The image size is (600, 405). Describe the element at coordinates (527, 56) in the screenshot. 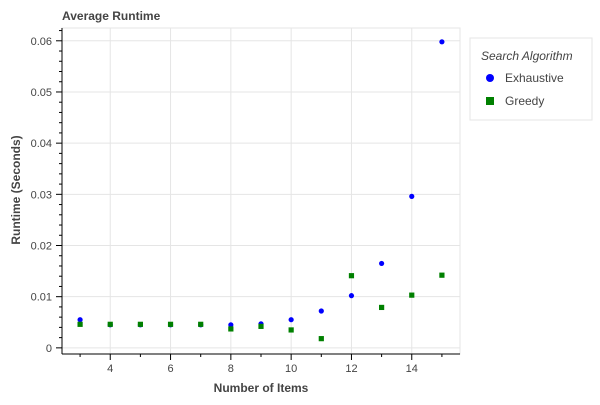

I see `legend-title: Search Algorithm` at that location.